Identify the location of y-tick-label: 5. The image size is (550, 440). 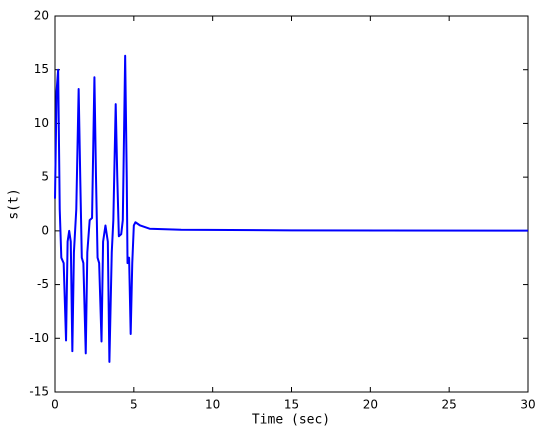
(45, 177).